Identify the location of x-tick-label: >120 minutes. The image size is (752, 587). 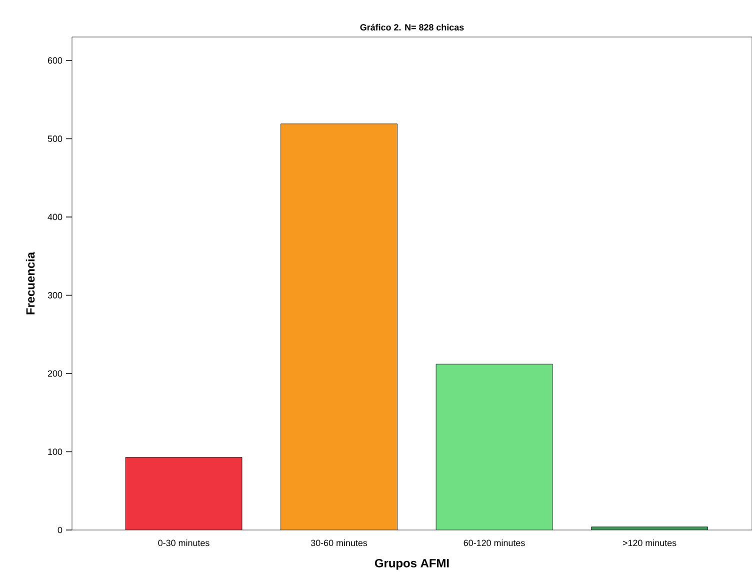
(649, 543).